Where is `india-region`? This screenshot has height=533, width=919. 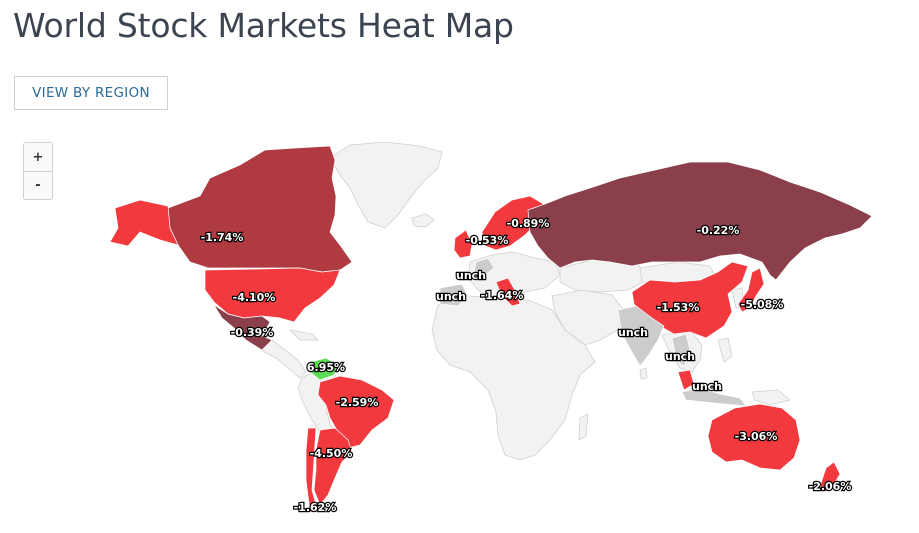 india-region is located at coordinates (641, 336).